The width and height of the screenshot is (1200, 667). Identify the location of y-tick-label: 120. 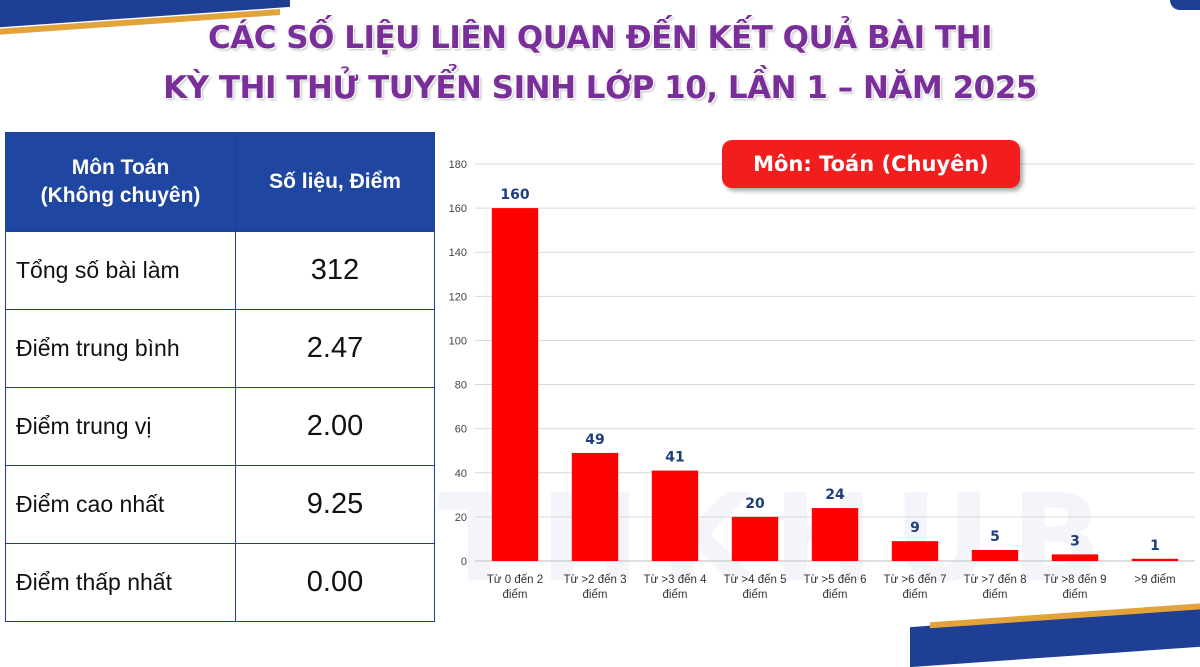
(458, 297).